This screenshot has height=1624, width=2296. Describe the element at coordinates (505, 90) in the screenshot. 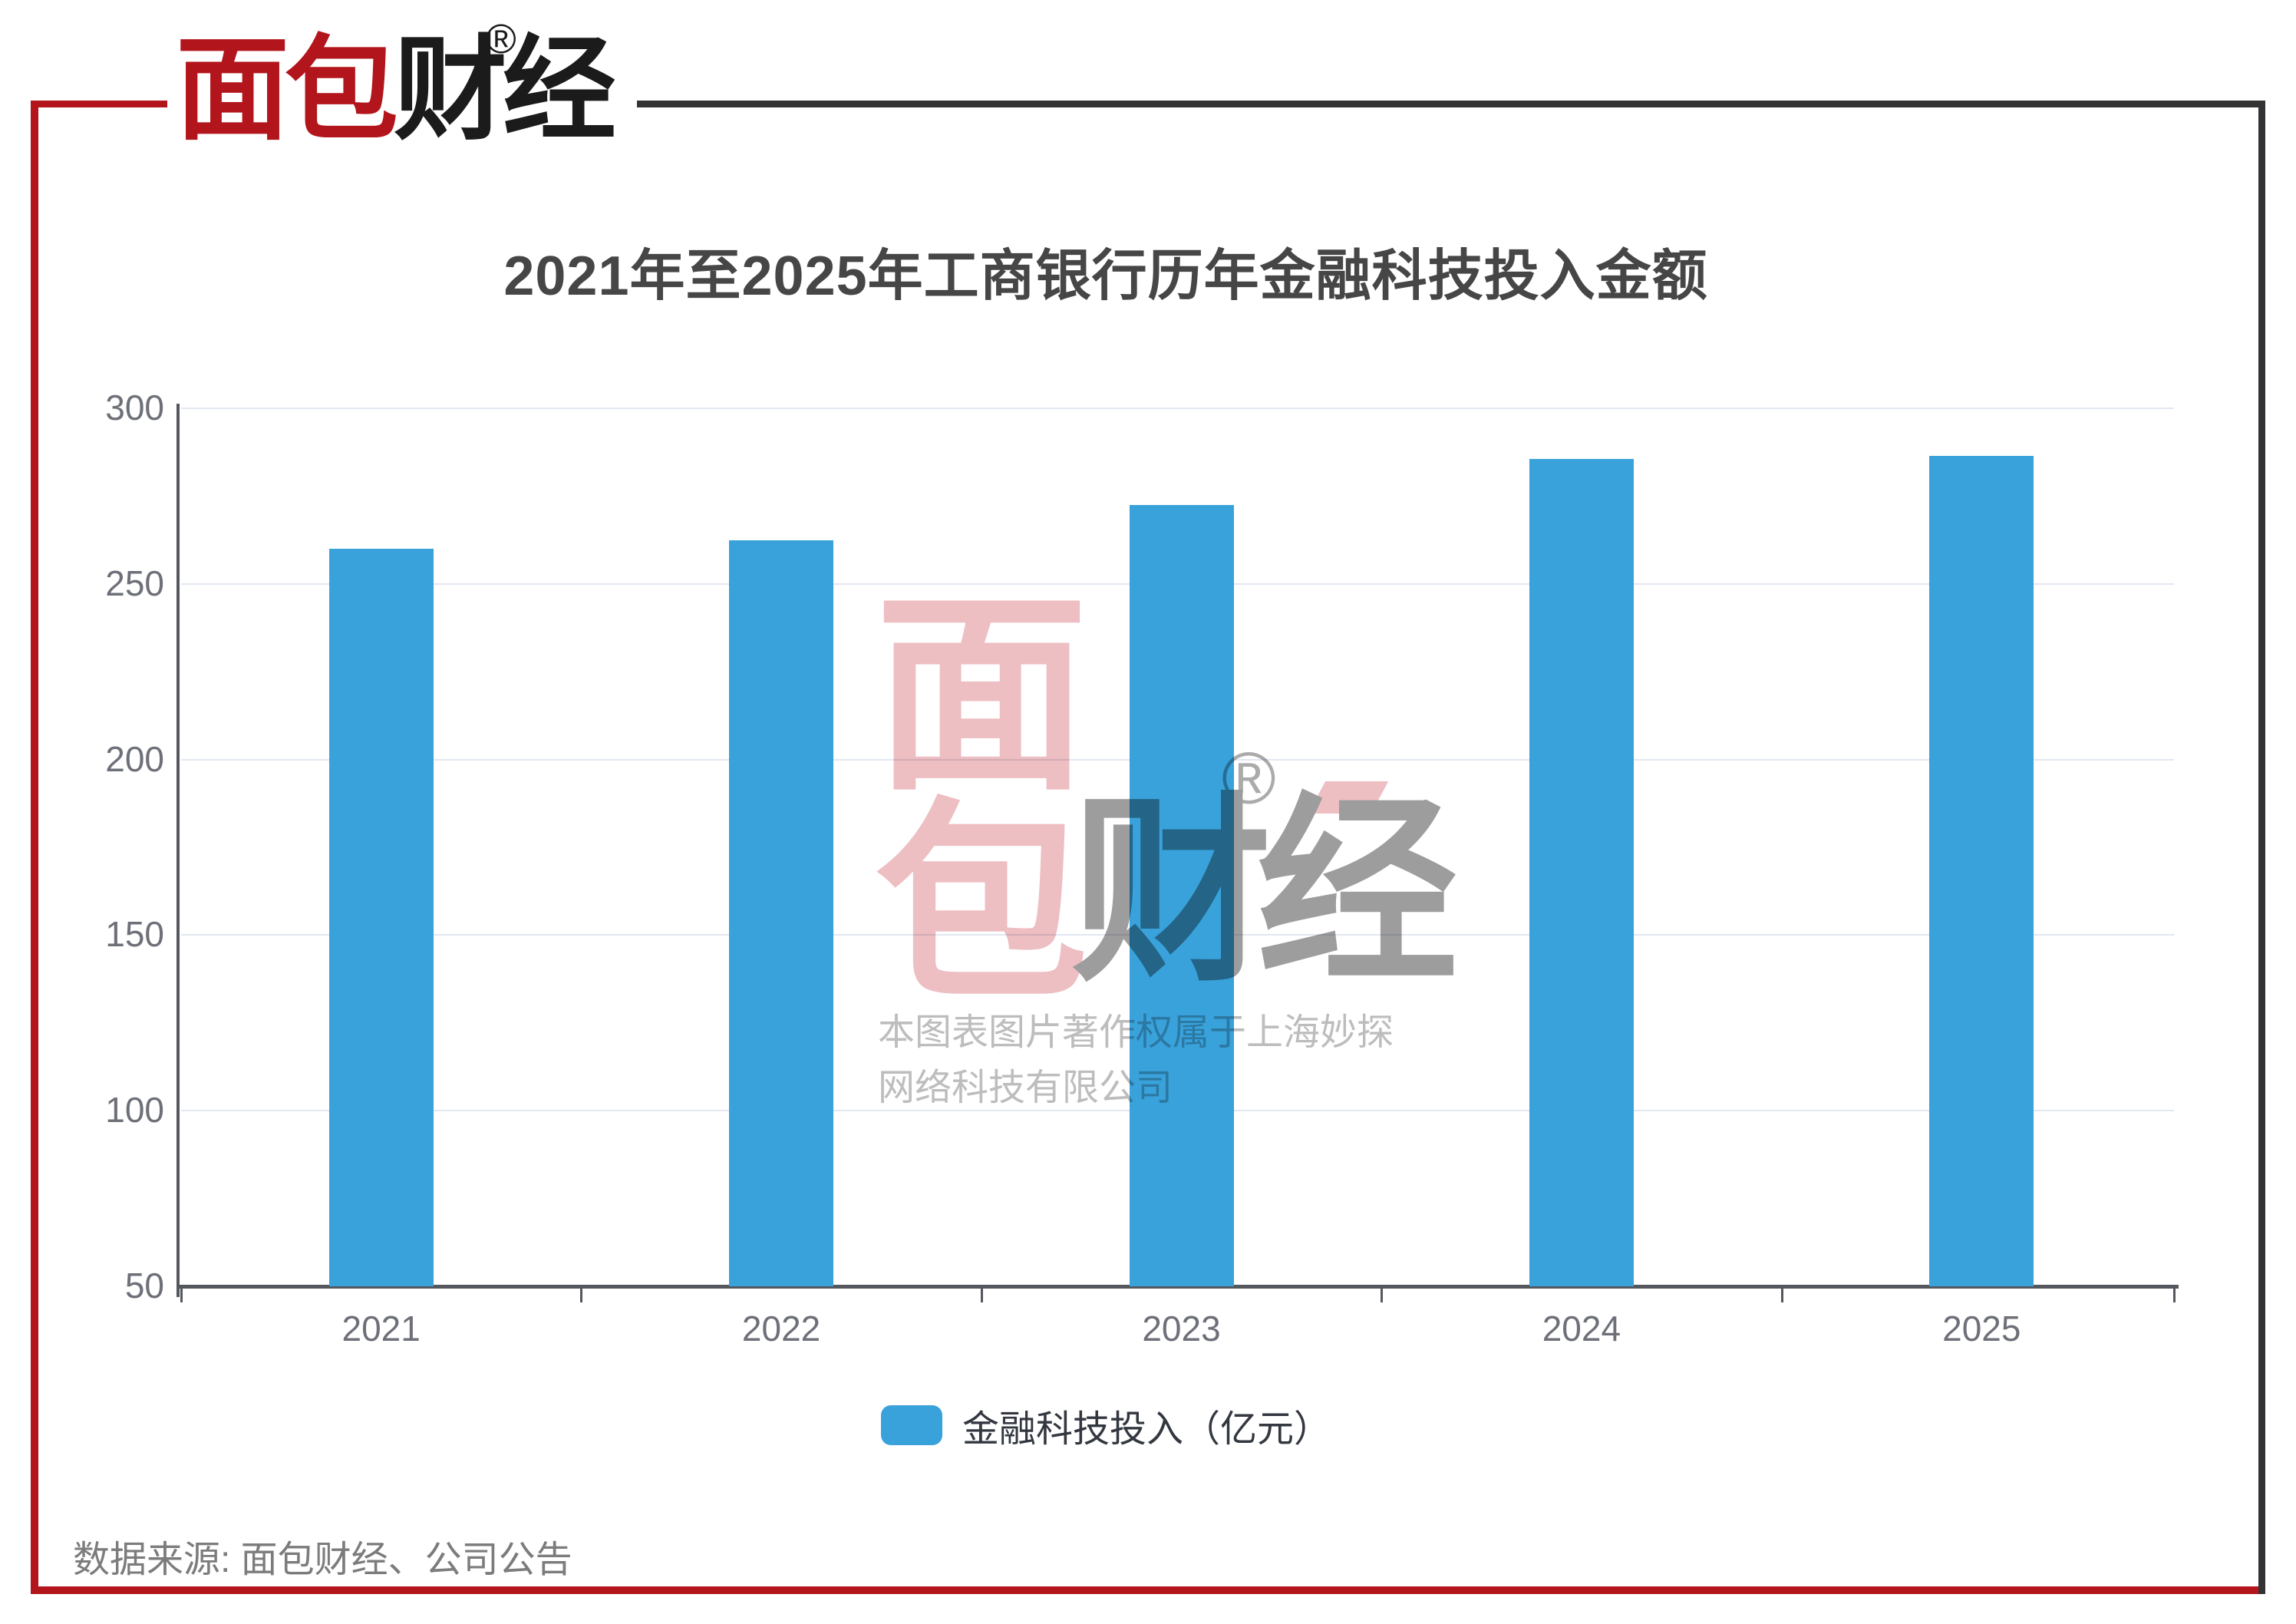

I see `brand-logo-black-text: 财经` at that location.